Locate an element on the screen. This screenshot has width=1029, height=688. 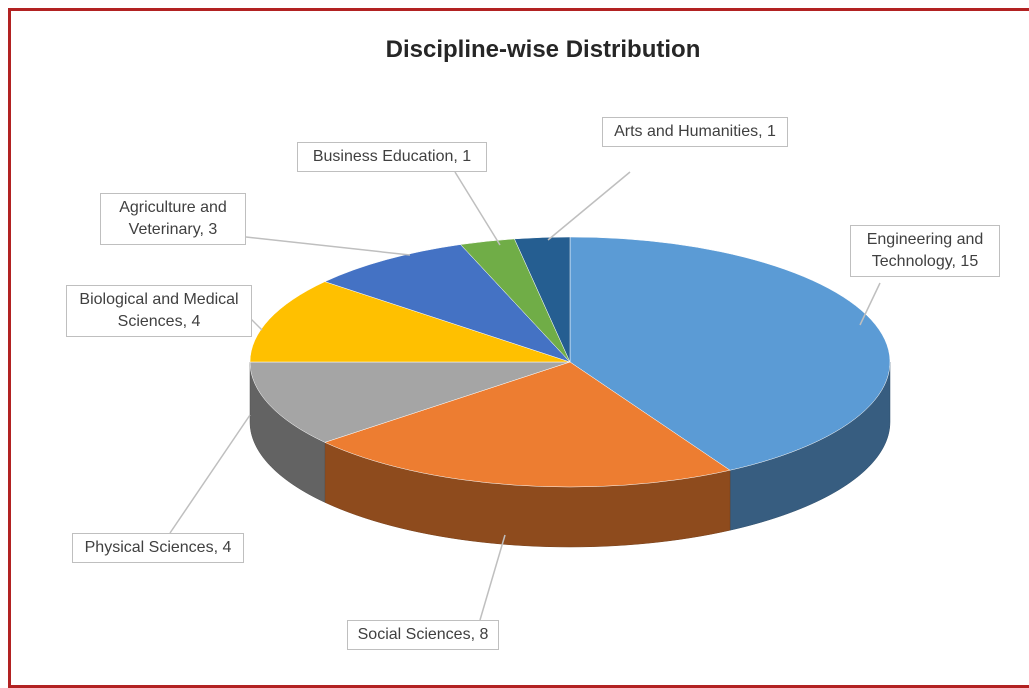
data-label: Business Education, 1 is located at coordinates (392, 157).